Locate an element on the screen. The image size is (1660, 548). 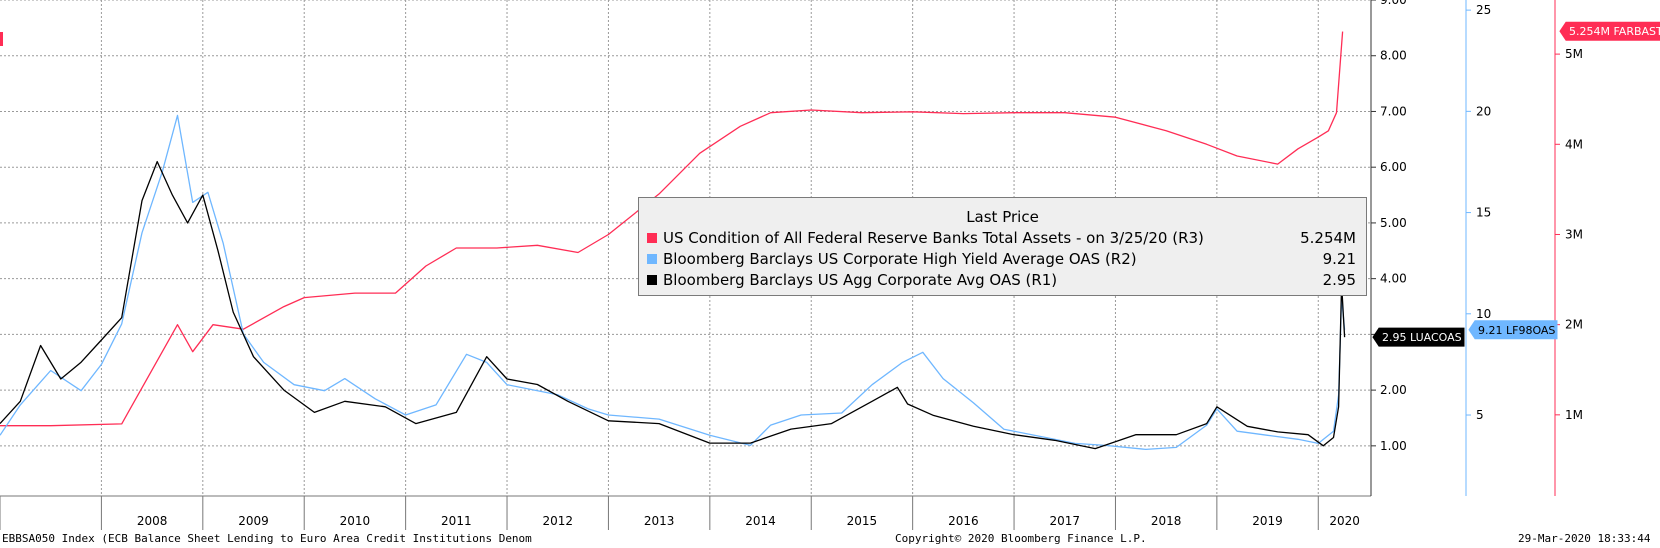
r3-tick-label: 2M is located at coordinates (1574, 325).